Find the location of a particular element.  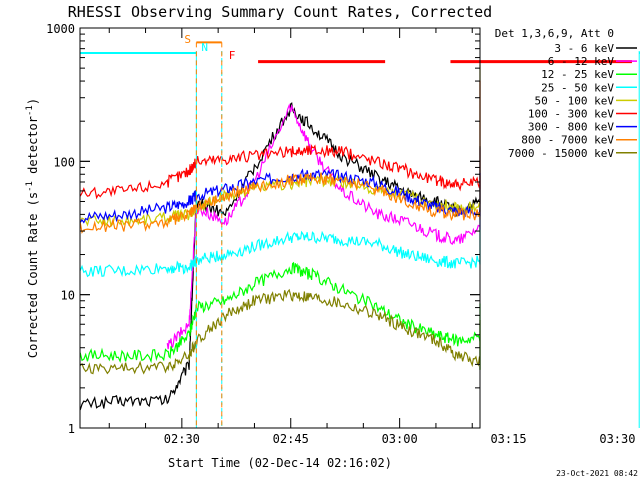

legend-label-12-25-kev: 12 - 25 keV is located at coordinates (577, 74).